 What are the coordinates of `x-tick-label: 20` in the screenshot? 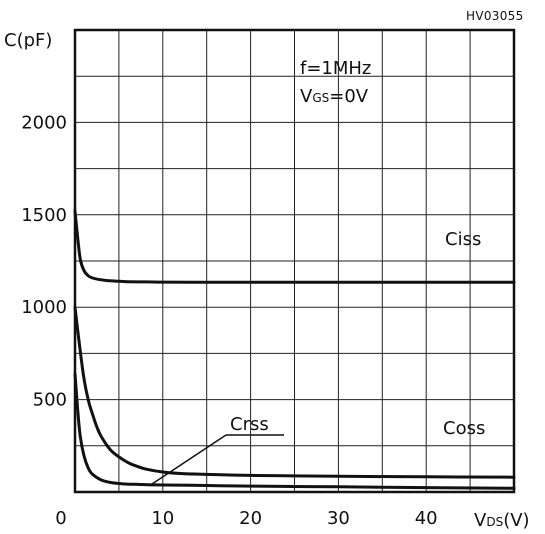 It's located at (250, 518).